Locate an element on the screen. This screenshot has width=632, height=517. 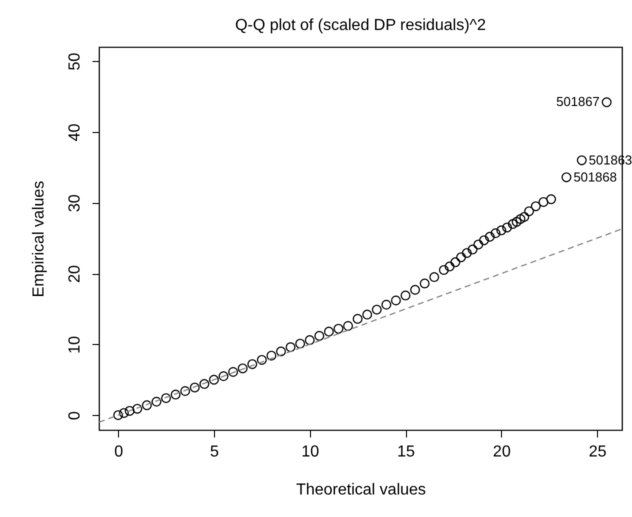
y-tick-label: 30 is located at coordinates (75, 203).